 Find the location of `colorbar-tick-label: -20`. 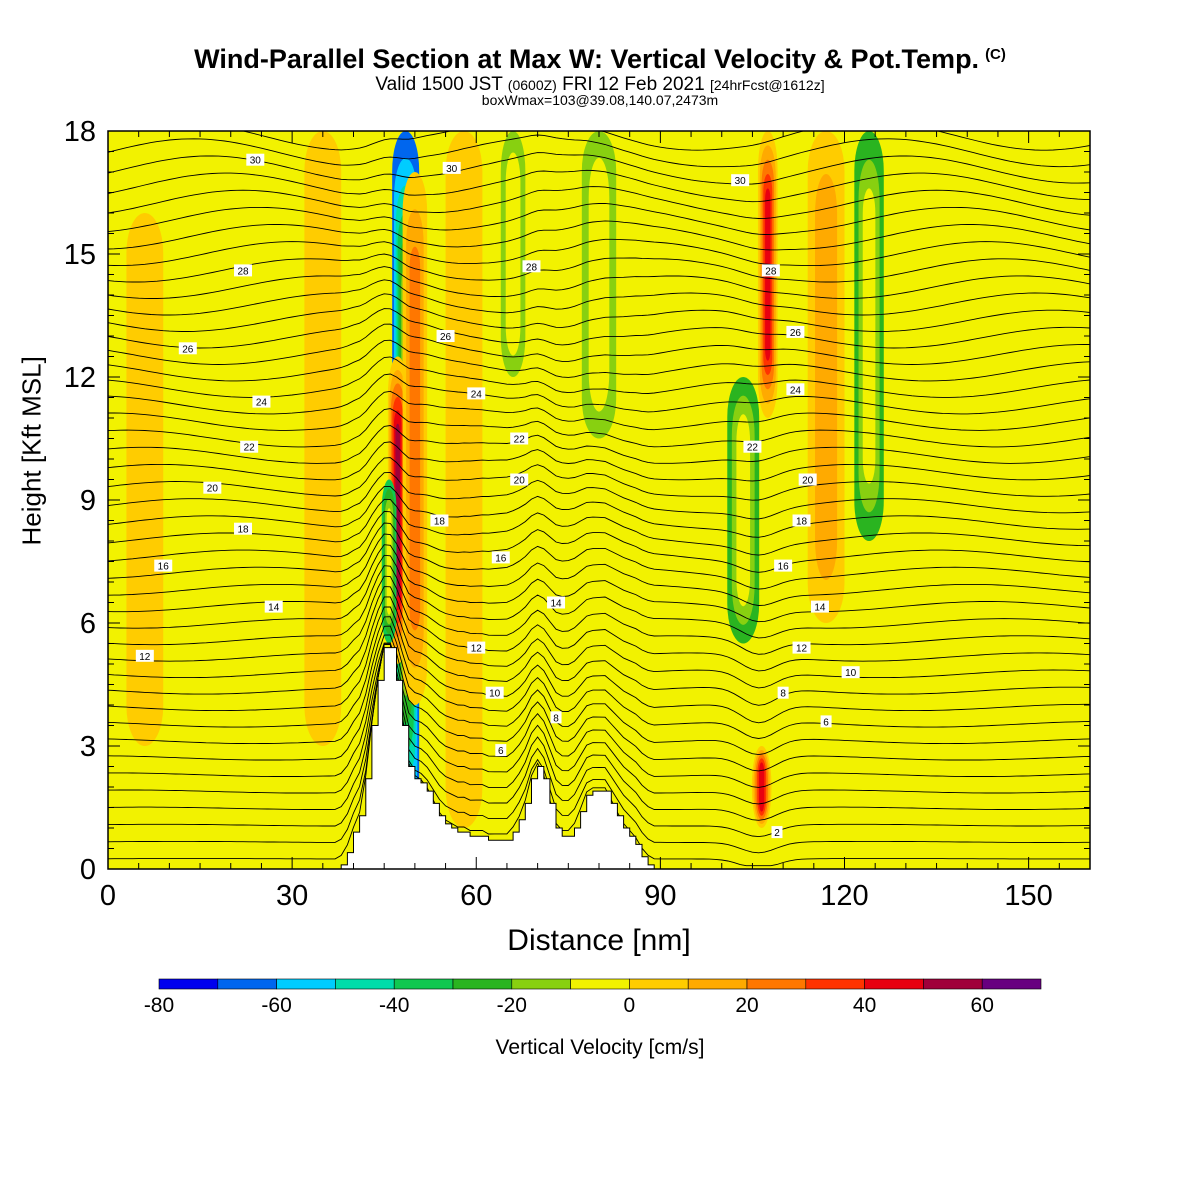

colorbar-tick-label: -20 is located at coordinates (512, 1005).